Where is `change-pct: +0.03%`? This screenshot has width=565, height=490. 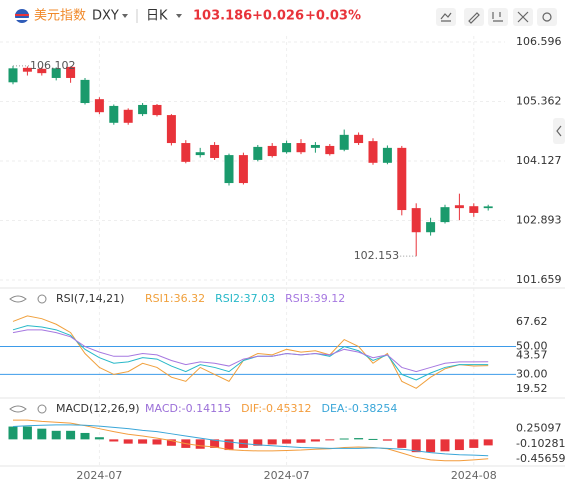 change-pct: +0.03% is located at coordinates (333, 16).